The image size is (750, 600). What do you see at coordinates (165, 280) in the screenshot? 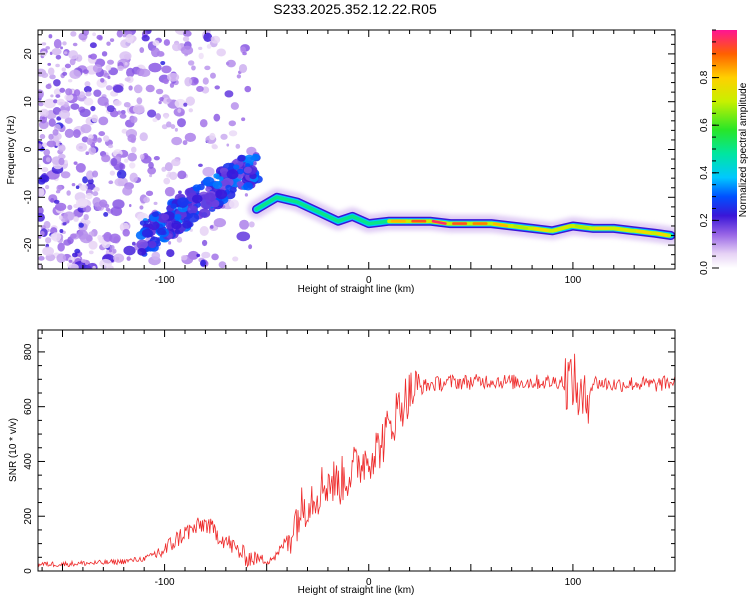
I see `x-tick-label: -100` at bounding box center [165, 280].